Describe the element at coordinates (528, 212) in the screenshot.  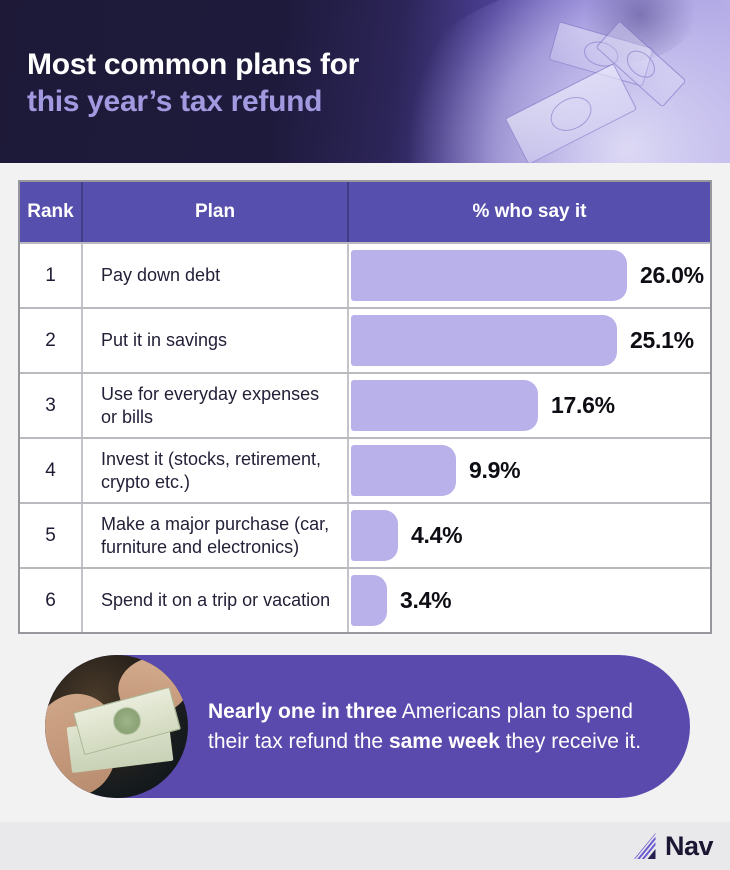
I see `column-header-percent: % who say it` at that location.